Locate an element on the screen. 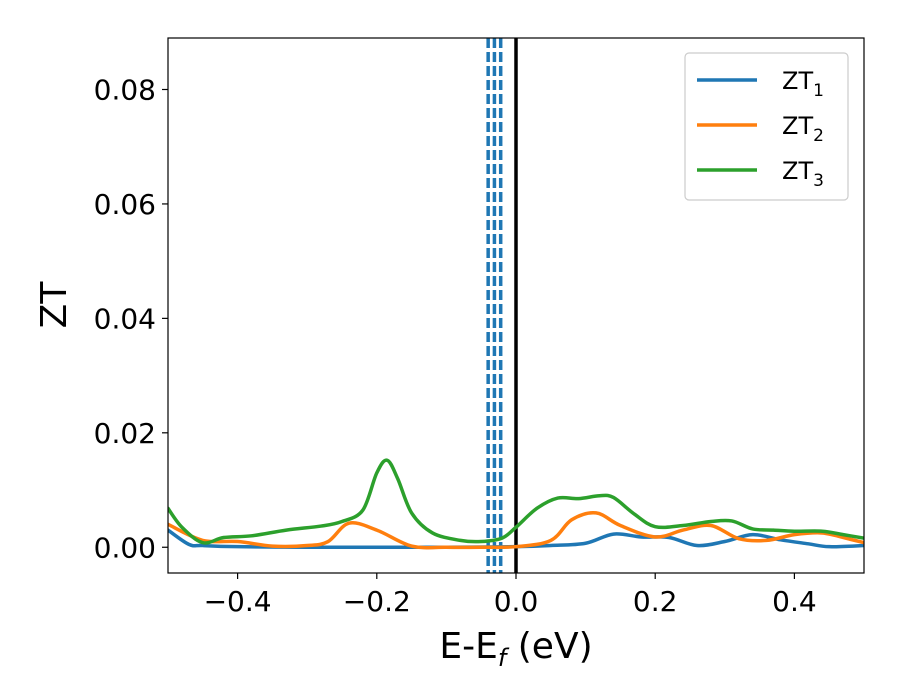  x-axis-title: E-Ef (eV) is located at coordinates (515, 649).